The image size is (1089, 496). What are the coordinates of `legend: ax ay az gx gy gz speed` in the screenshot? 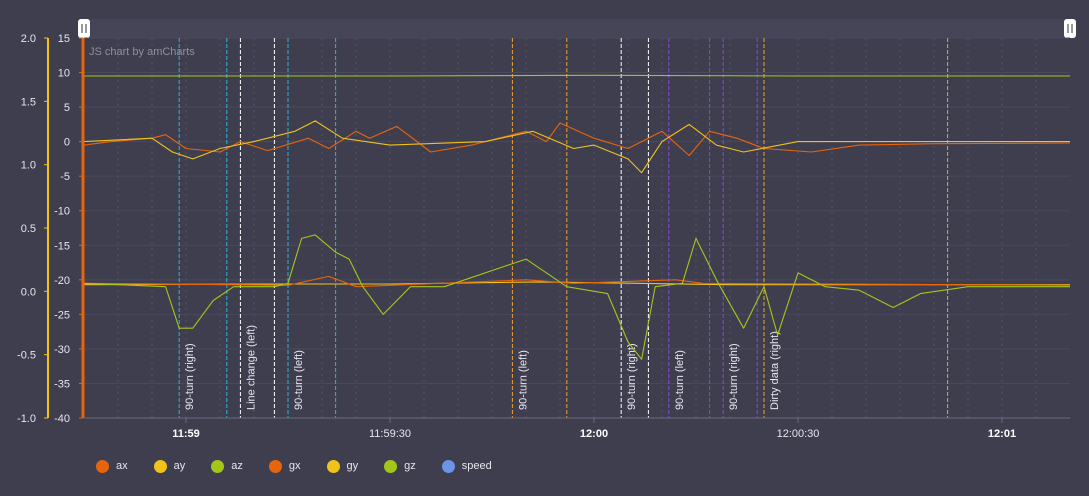 It's located at (307, 466).